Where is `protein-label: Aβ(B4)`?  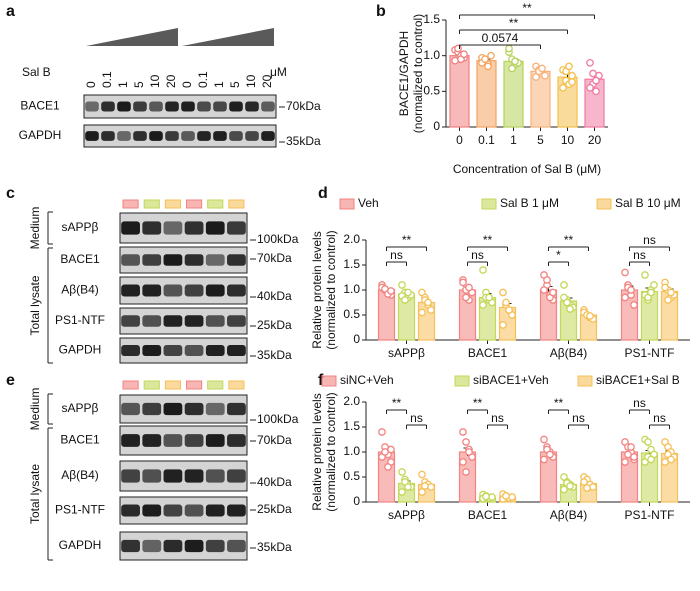 protein-label: Aβ(B4) is located at coordinates (80, 475).